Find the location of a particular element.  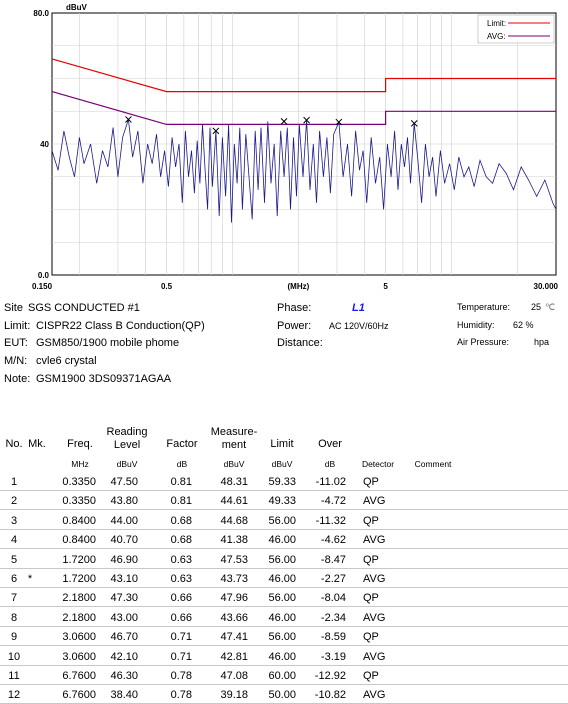

cell-no: 12 is located at coordinates (14, 695).